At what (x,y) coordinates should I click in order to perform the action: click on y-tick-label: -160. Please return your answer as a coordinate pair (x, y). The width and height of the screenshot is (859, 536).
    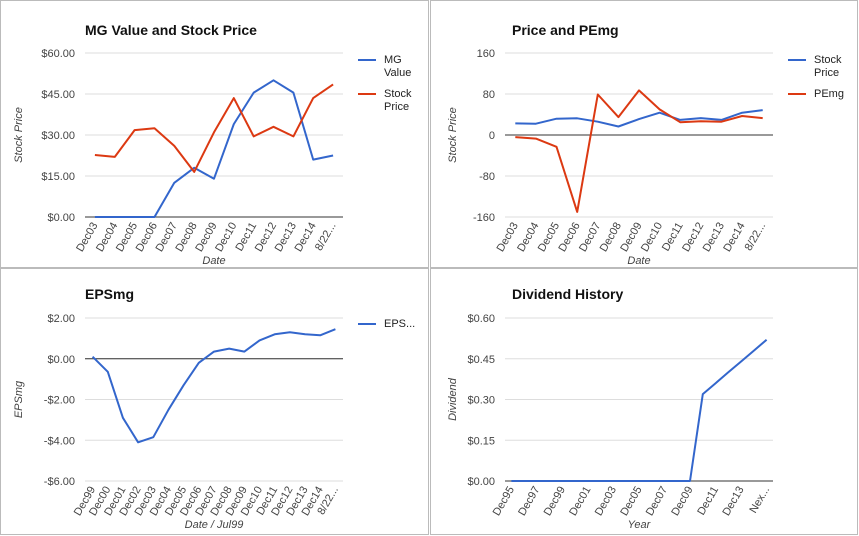
    Looking at the image, I should click on (484, 218).